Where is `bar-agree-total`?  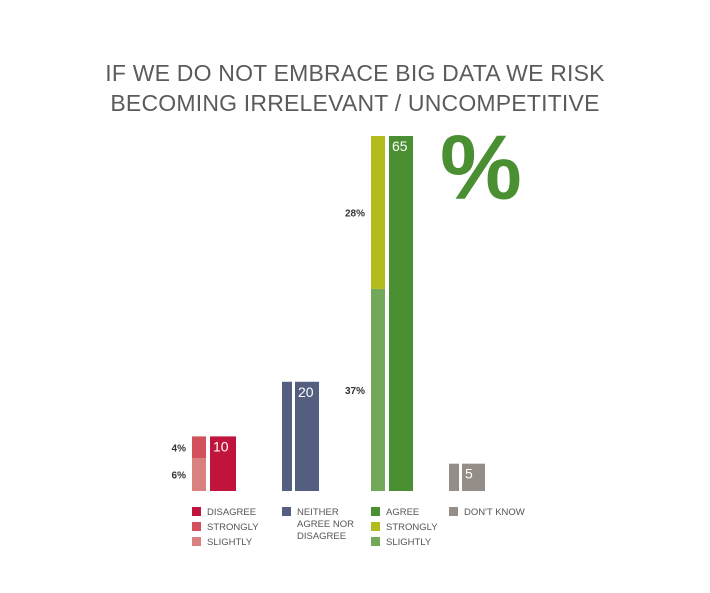 bar-agree-total is located at coordinates (401, 313).